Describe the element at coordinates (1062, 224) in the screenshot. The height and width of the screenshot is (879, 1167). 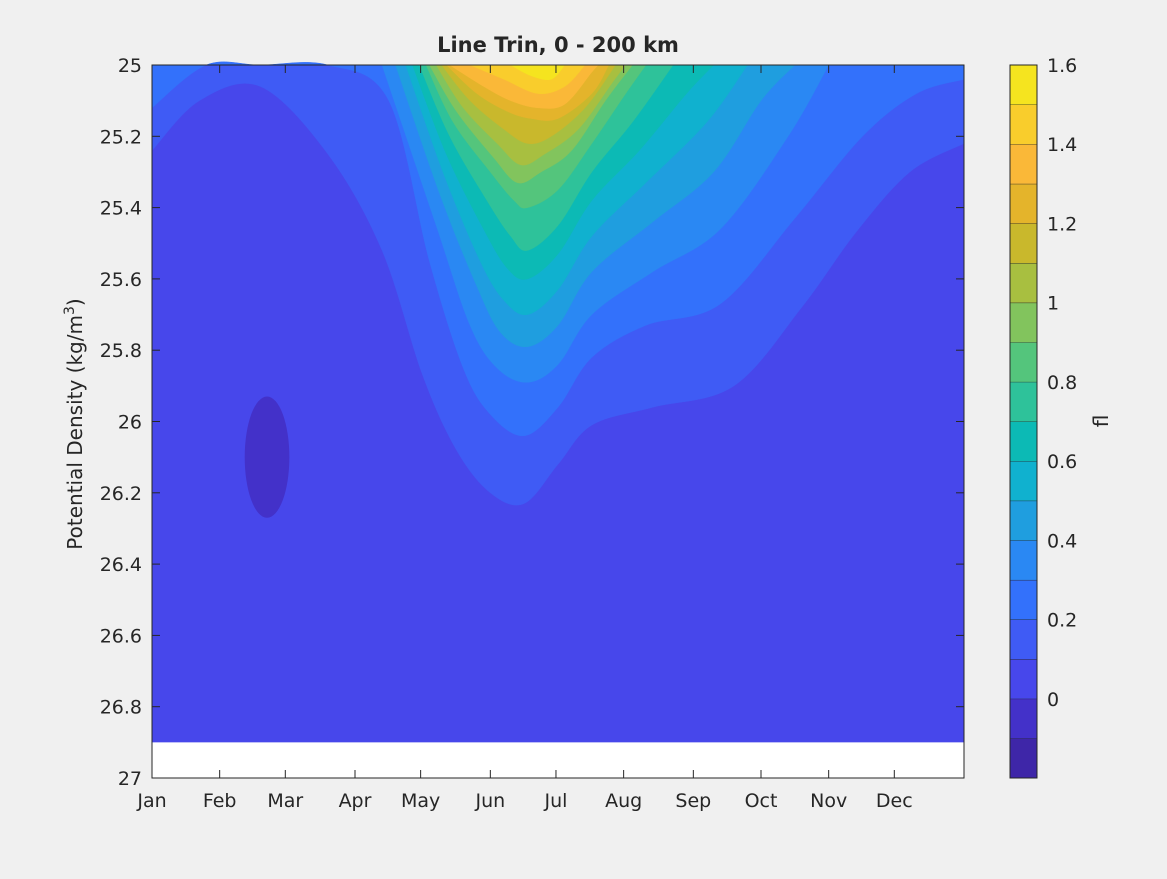
I see `colorbar-tick-label: 1.2` at that location.